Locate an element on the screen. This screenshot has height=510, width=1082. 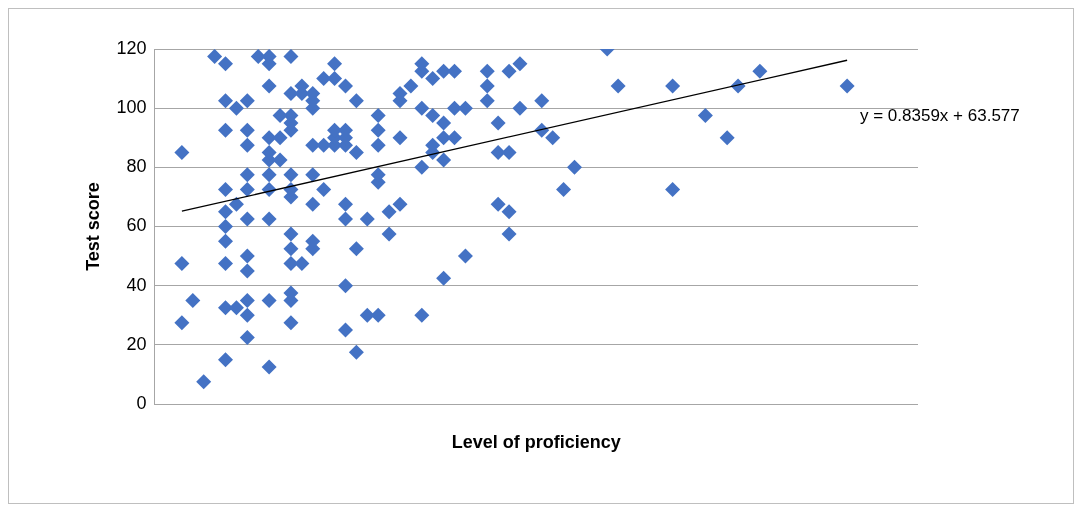
y-tick-label: 0 is located at coordinates (141, 402).